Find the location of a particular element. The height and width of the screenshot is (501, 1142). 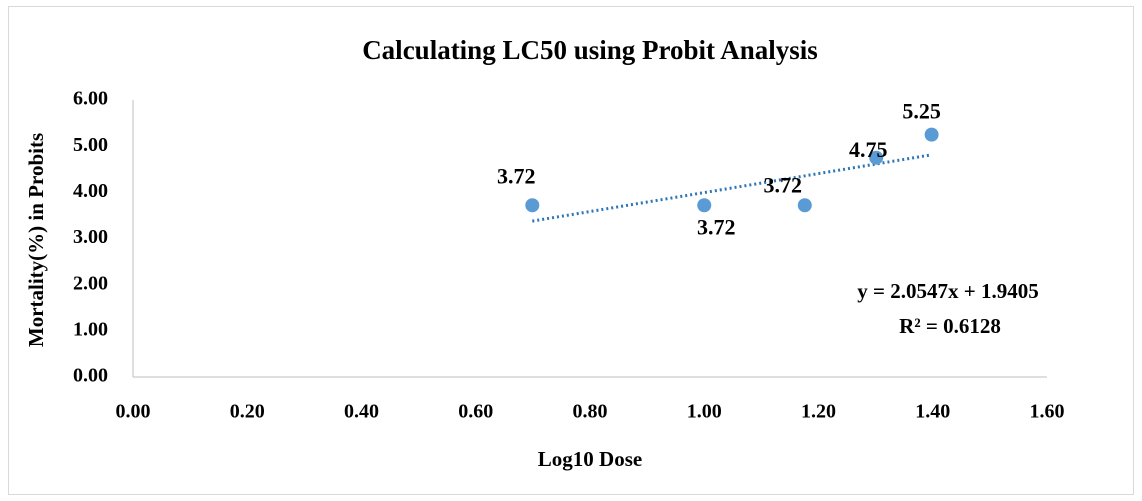

y-tick-label: 1.00 is located at coordinates (90, 329).